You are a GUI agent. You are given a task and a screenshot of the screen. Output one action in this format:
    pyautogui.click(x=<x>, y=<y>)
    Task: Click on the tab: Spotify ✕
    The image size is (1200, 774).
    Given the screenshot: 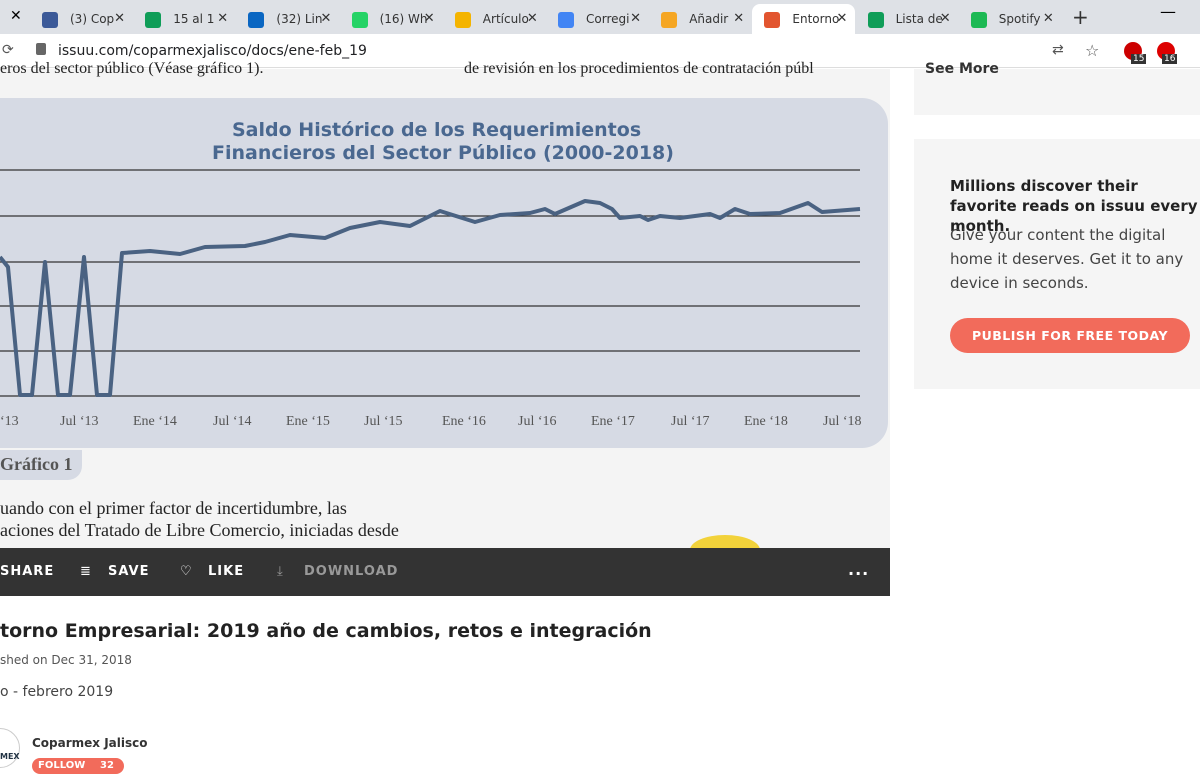 What is the action you would take?
    pyautogui.click(x=1010, y=19)
    